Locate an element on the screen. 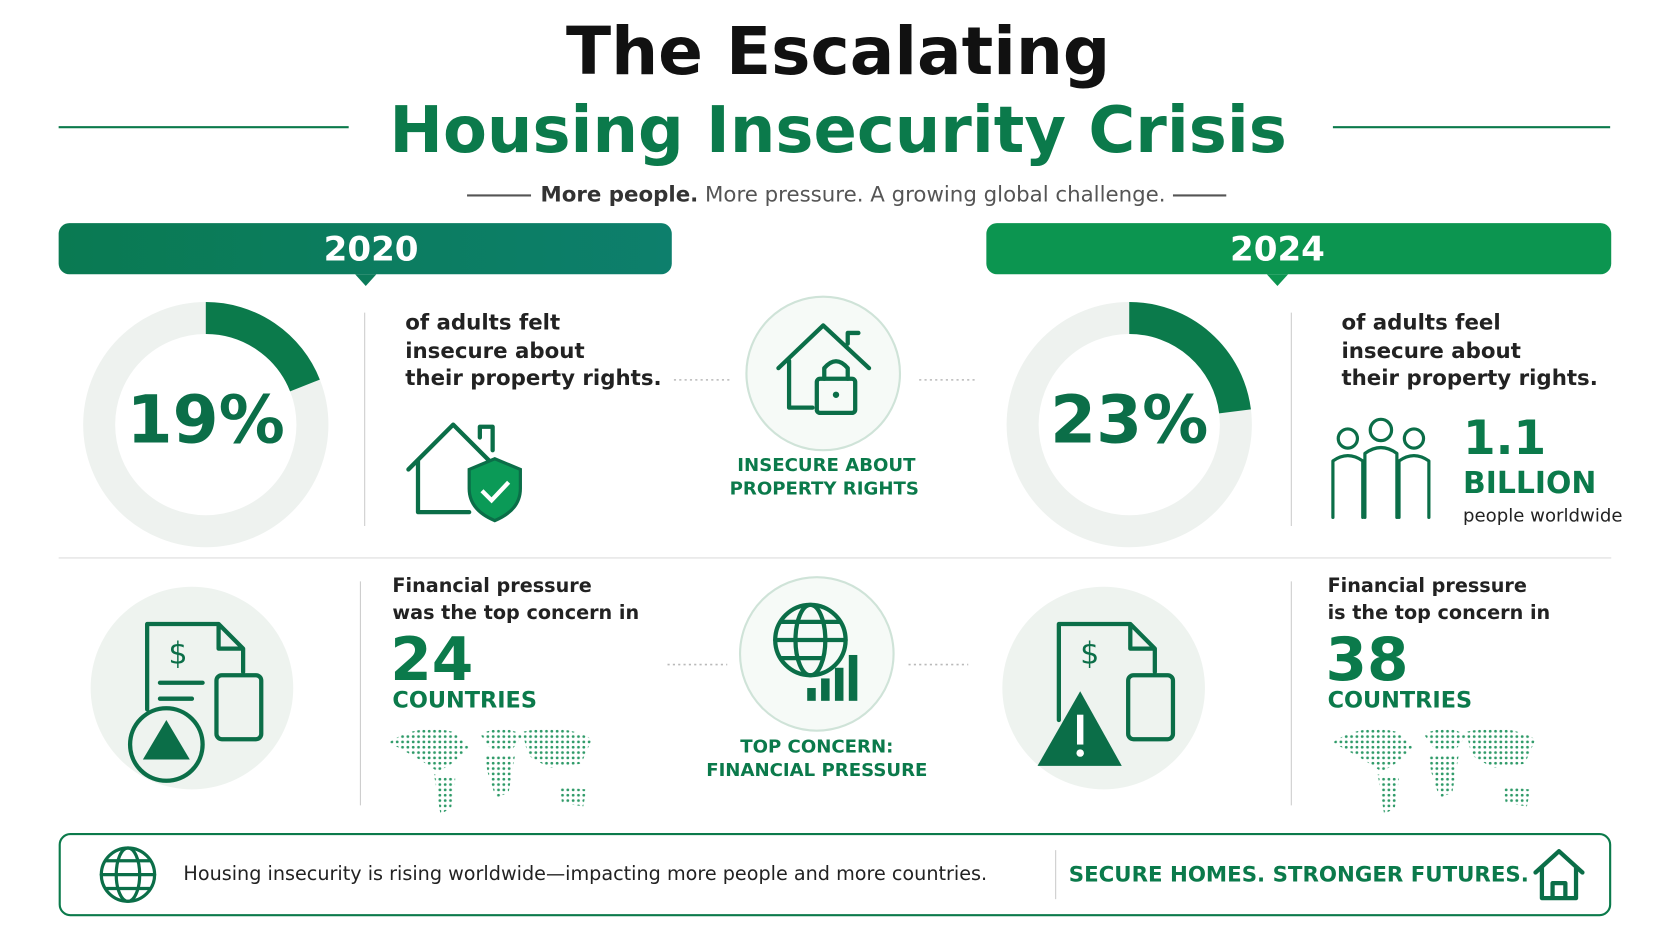  footer-slogan: SECURE HOMES. STRONGER FUTURES. is located at coordinates (1299, 875).